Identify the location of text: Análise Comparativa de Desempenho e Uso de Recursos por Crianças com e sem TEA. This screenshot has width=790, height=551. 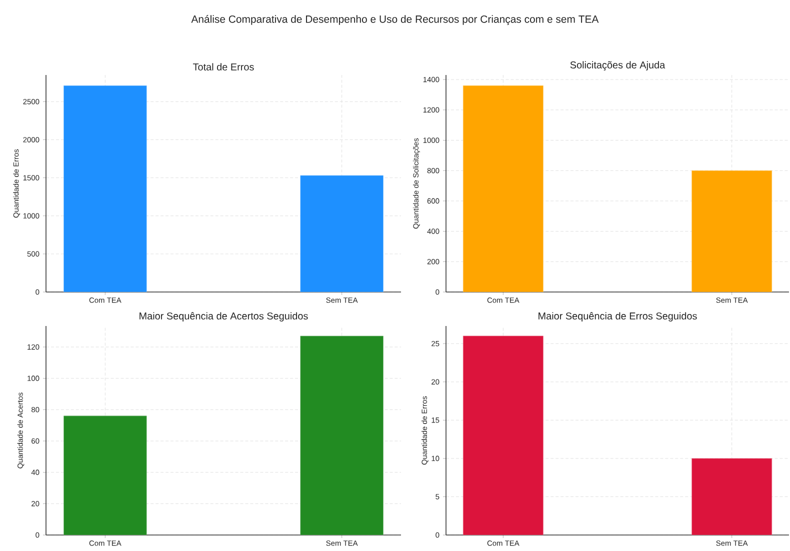
(395, 20).